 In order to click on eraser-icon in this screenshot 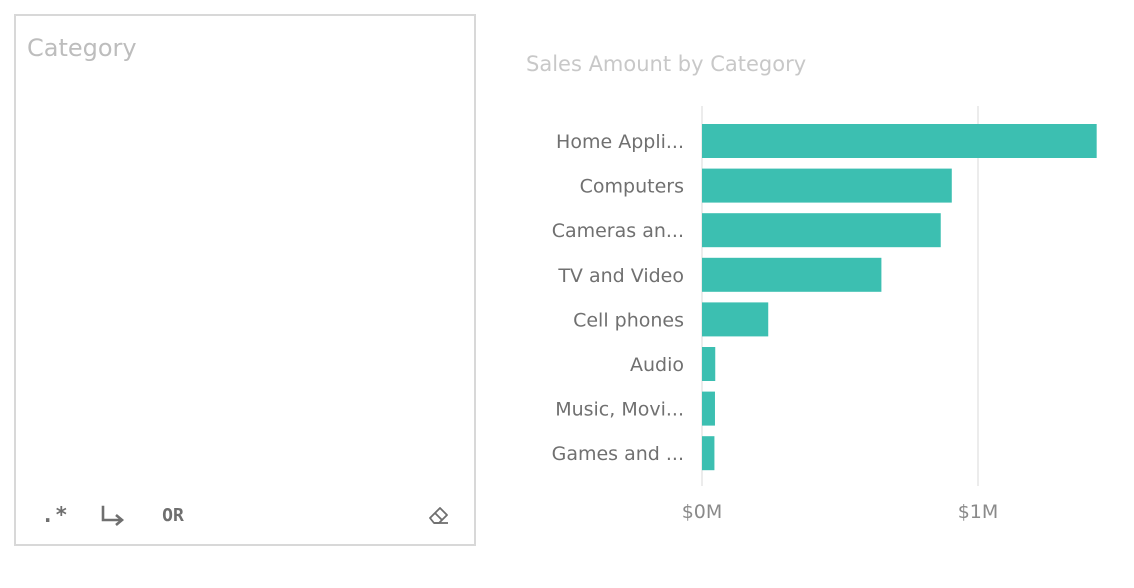, I will do `click(438, 515)`.